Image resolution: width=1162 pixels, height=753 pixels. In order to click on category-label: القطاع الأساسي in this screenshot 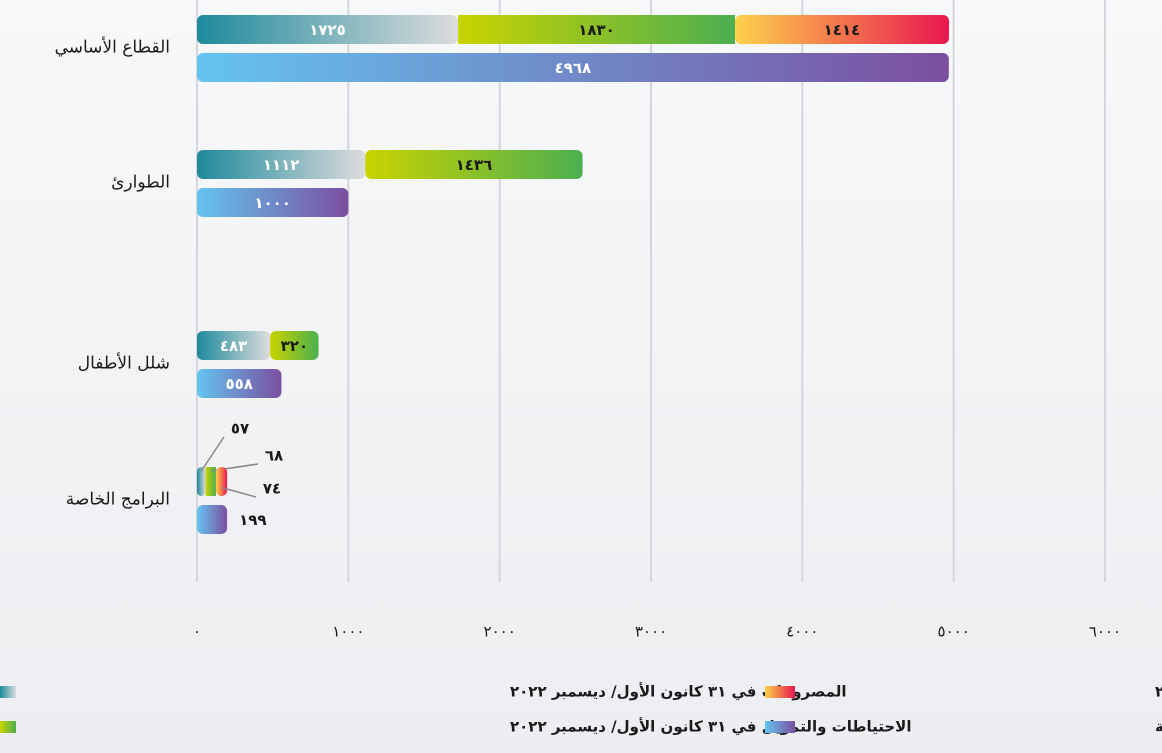, I will do `click(112, 47)`.